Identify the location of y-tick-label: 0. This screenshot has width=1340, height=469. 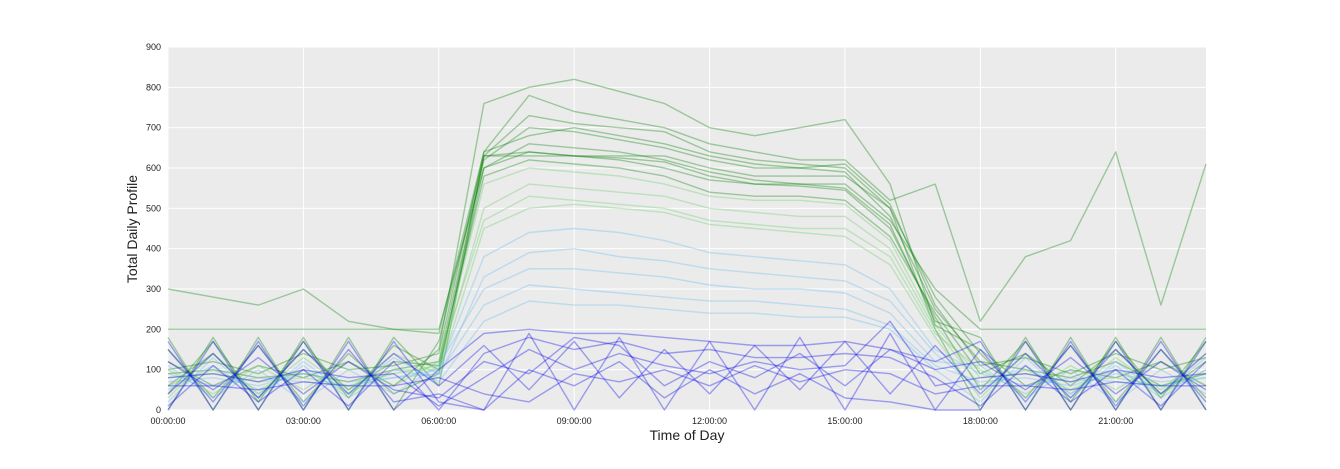
(158, 410).